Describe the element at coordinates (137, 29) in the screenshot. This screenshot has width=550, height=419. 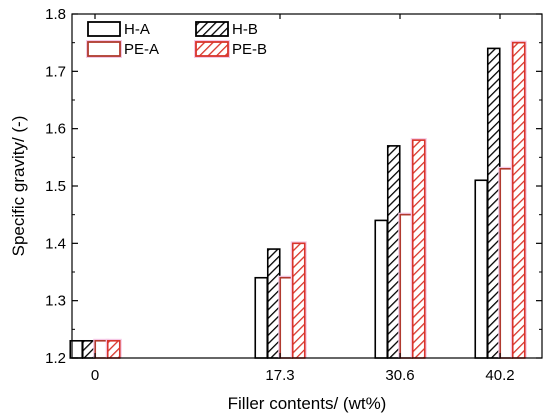
I see `legend-label: H-A` at that location.